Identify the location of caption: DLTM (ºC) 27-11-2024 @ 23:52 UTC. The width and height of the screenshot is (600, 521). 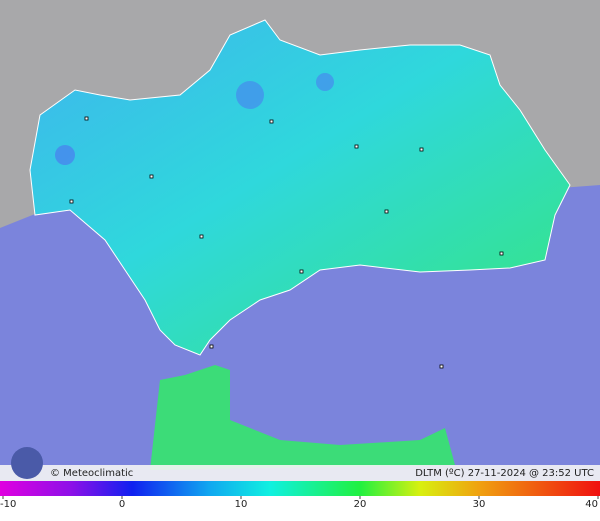
(504, 473).